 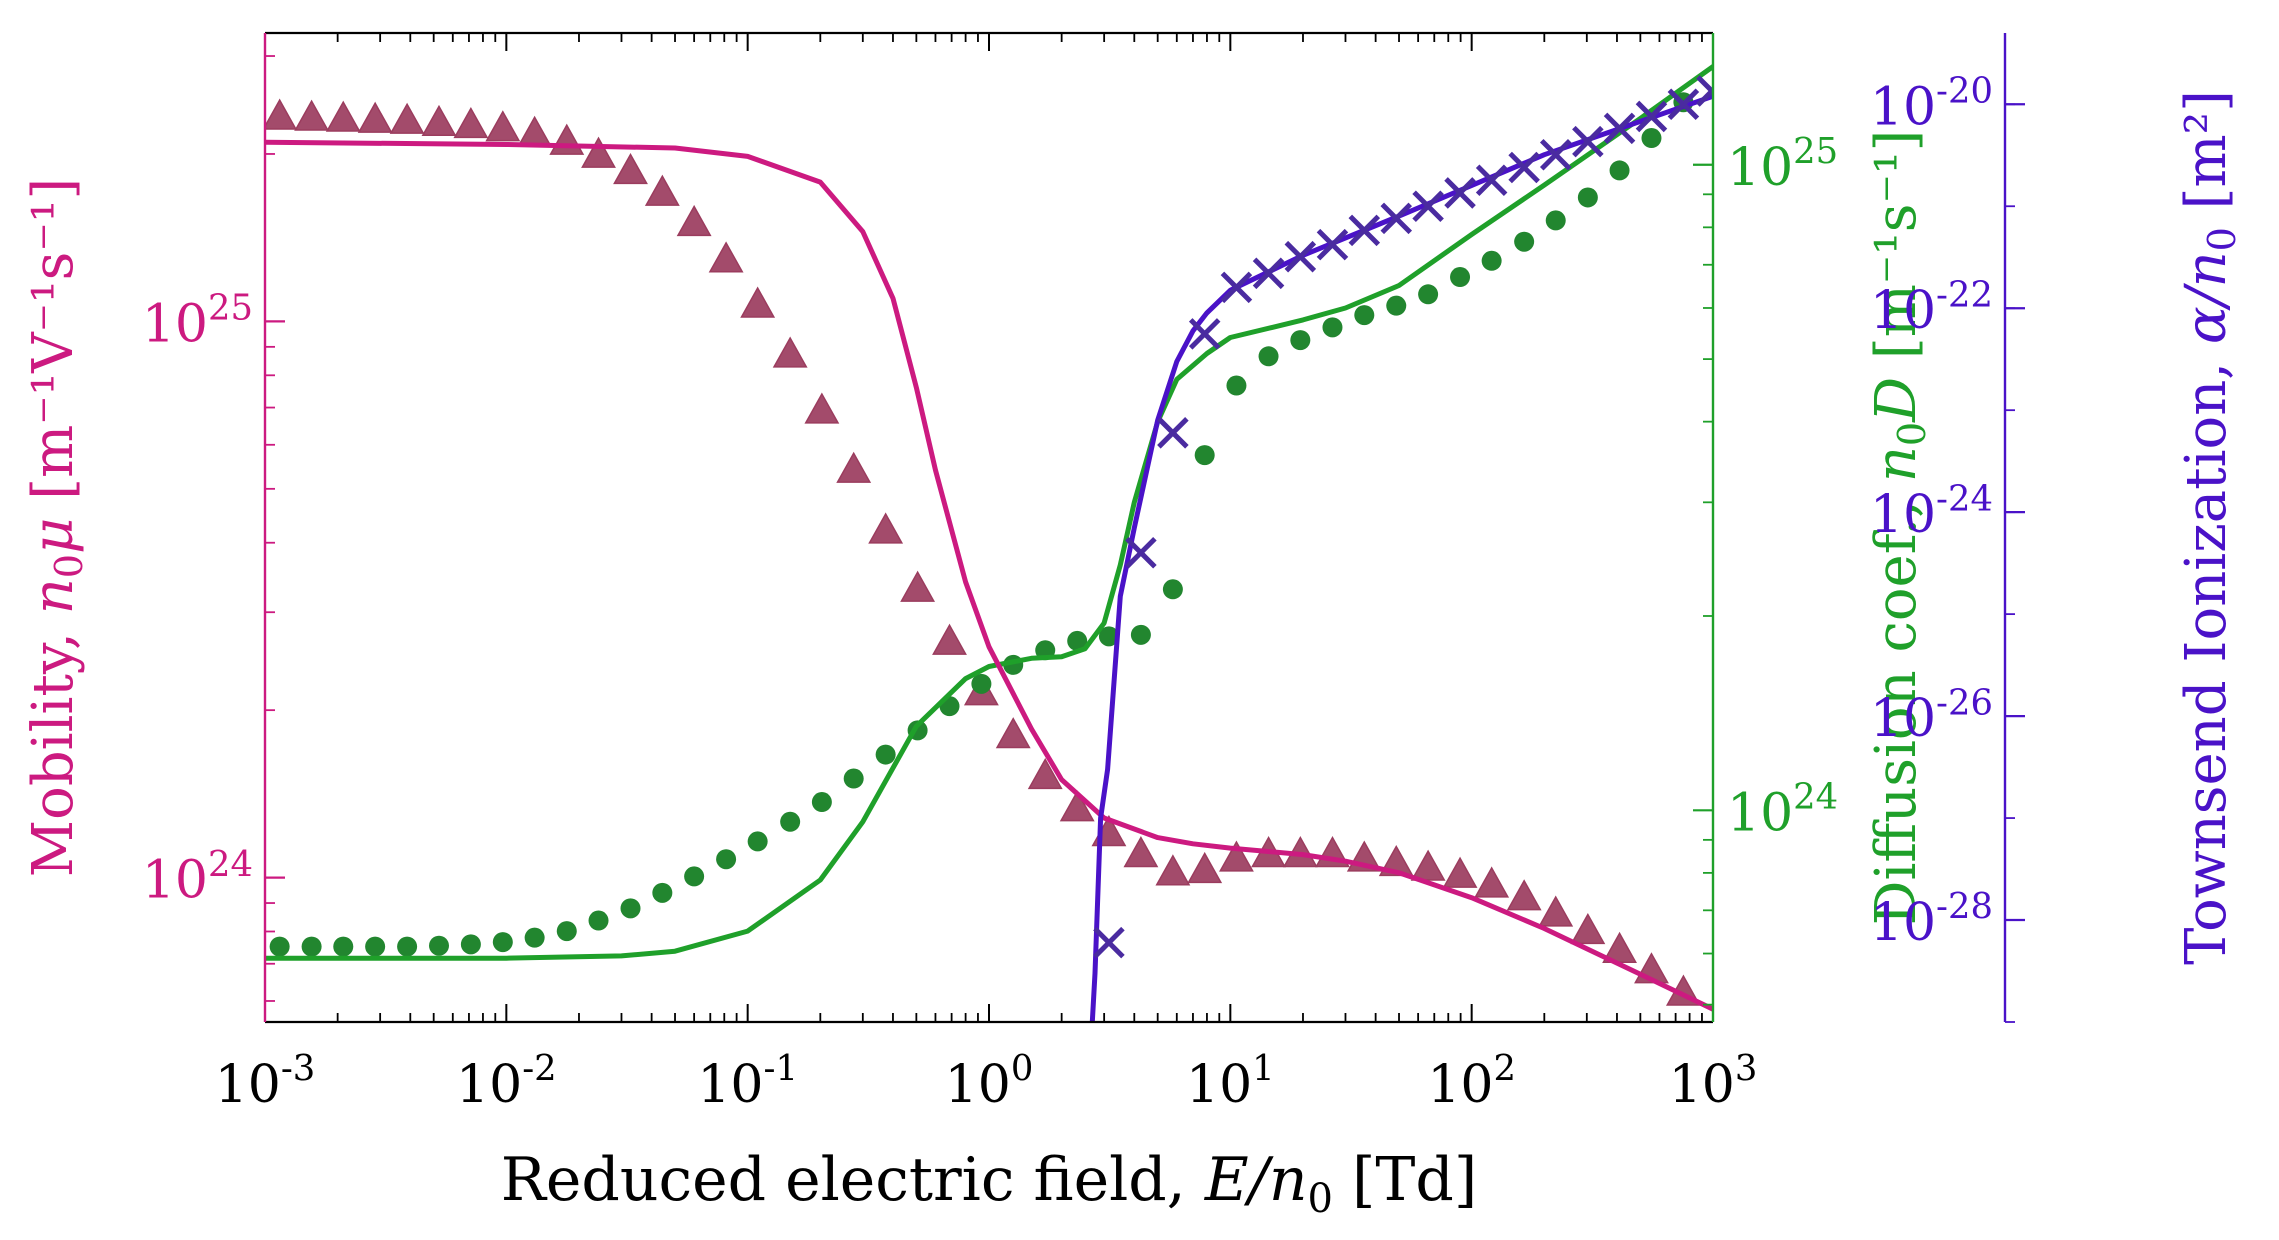 What do you see at coordinates (56, 527) in the screenshot?
I see `mobility-axis-label: Mobility, n0μ [m⁻¹V⁻¹s⁻¹]` at bounding box center [56, 527].